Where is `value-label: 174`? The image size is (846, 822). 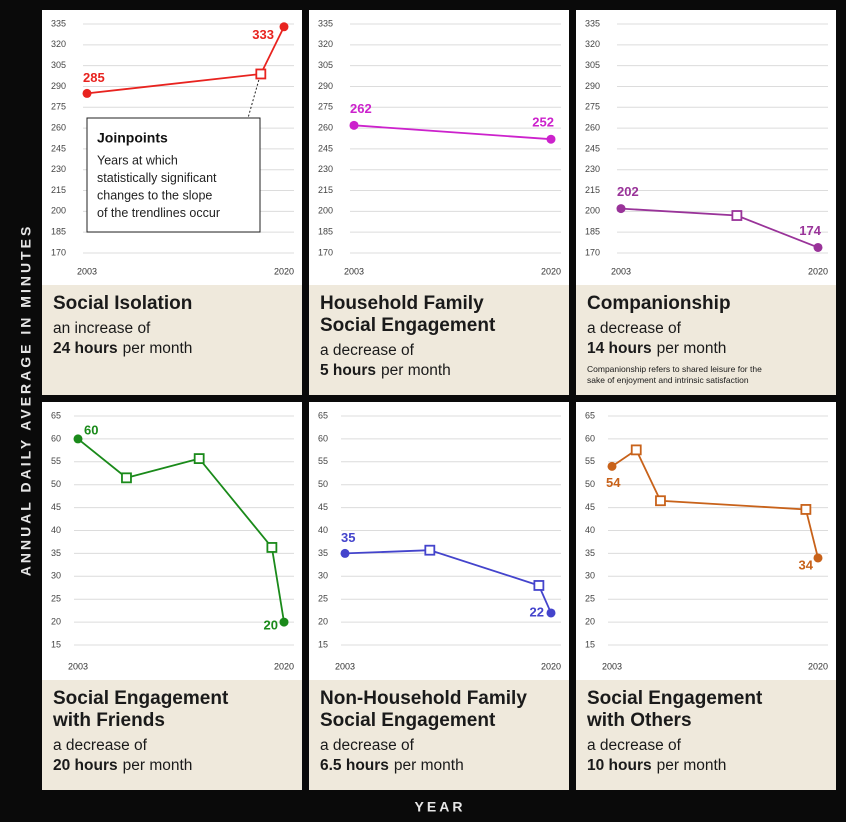
value-label: 174 is located at coordinates (810, 230).